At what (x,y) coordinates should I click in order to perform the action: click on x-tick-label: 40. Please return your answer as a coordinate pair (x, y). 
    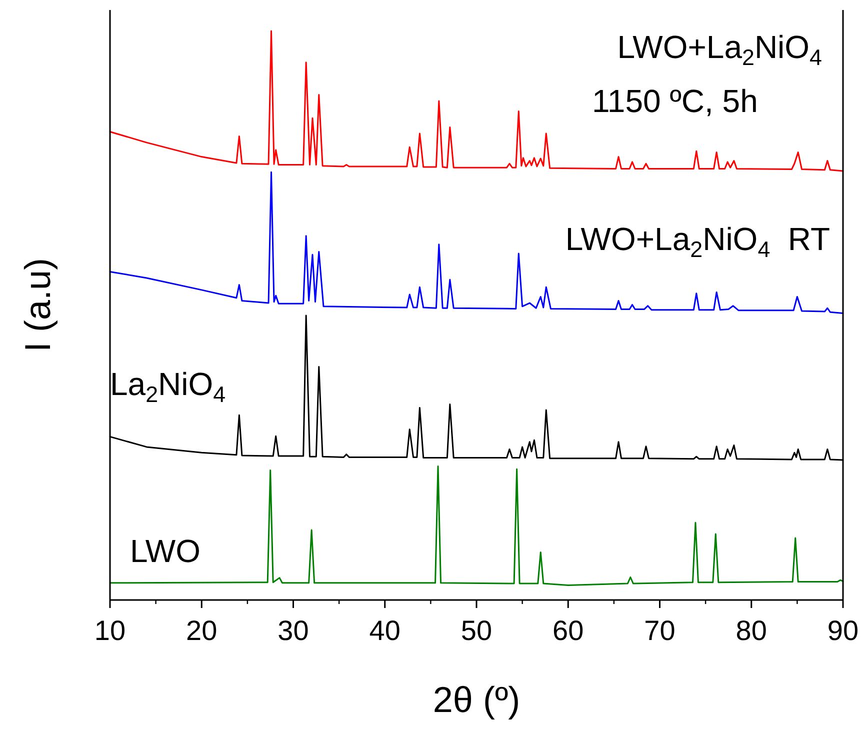
    Looking at the image, I should click on (384, 630).